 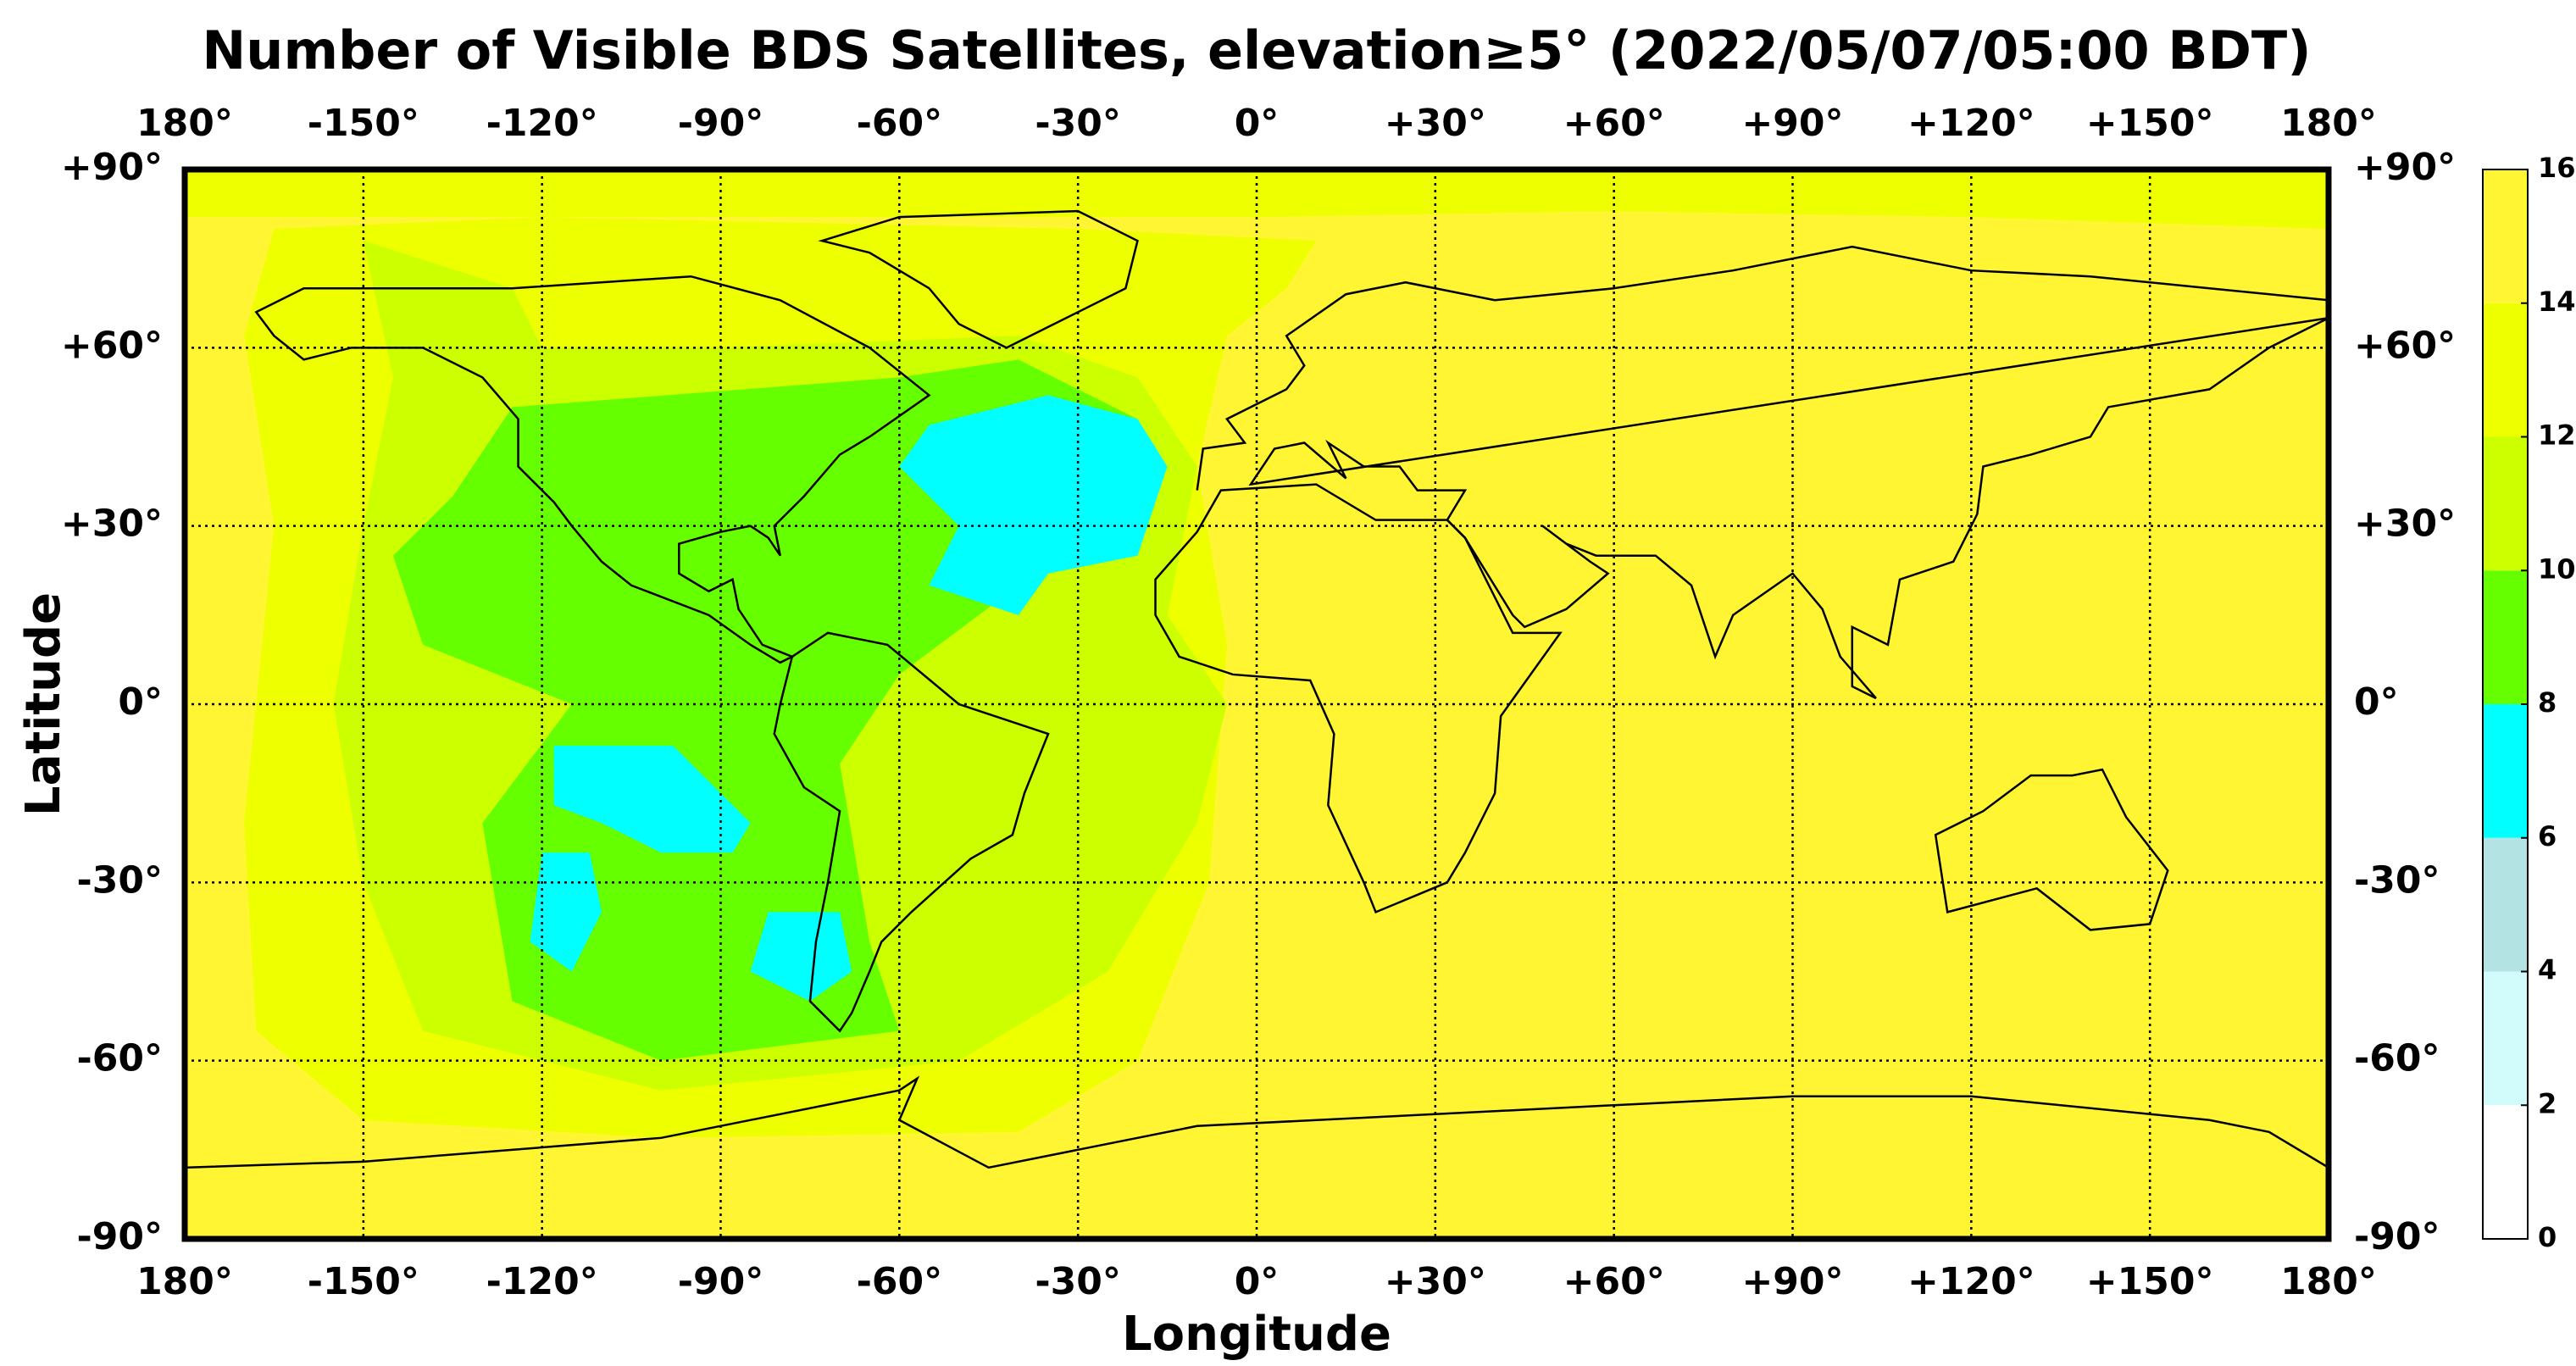 What do you see at coordinates (1435, 123) in the screenshot?
I see `x-tick-label-top: +30°` at bounding box center [1435, 123].